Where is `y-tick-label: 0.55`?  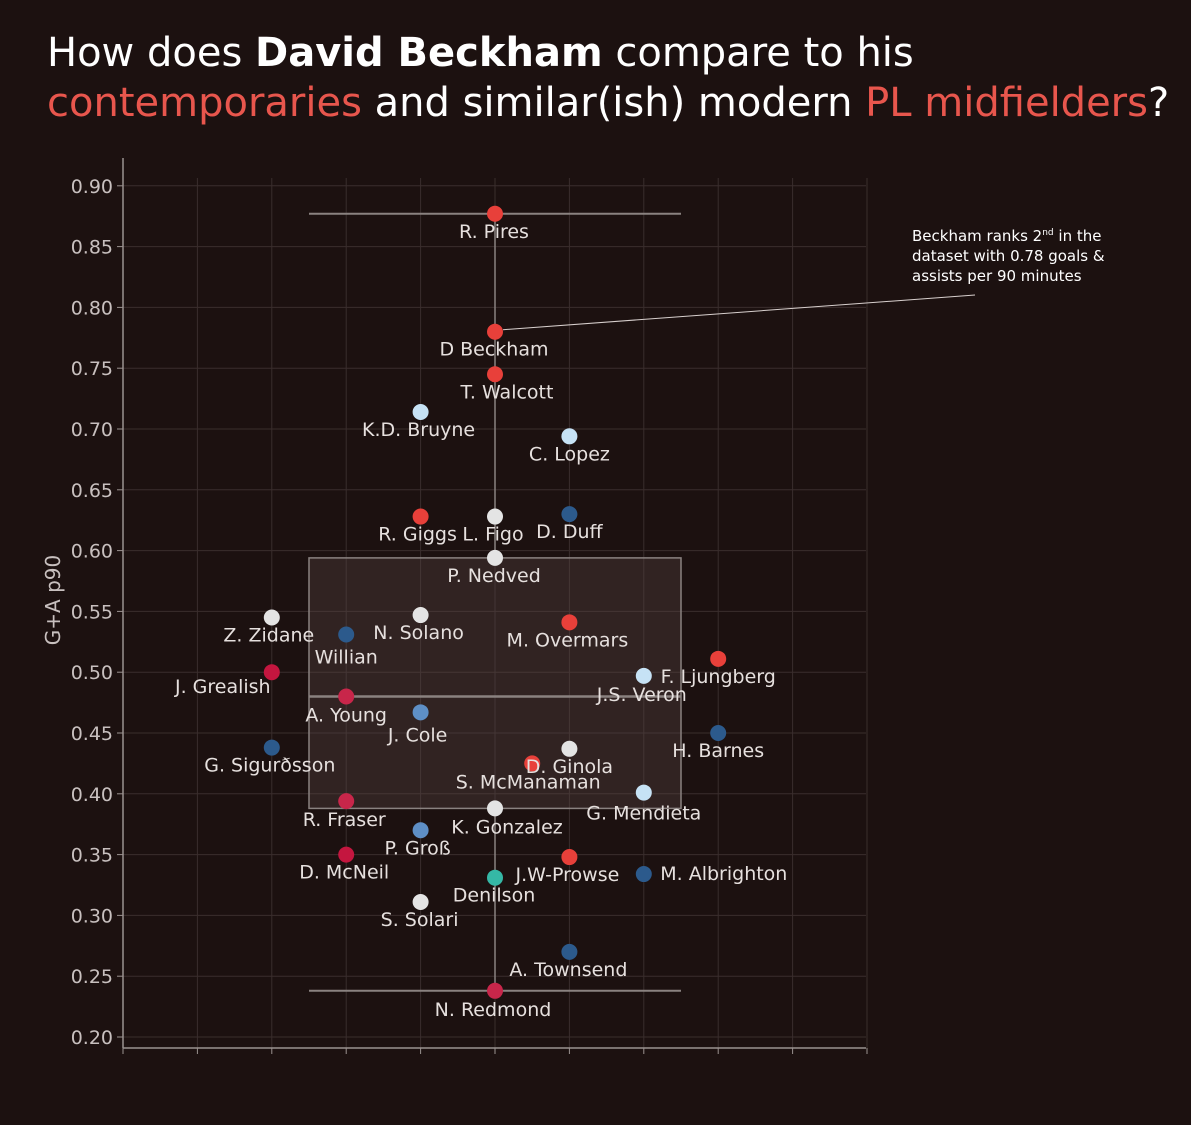
y-tick-label: 0.55 is located at coordinates (92, 612).